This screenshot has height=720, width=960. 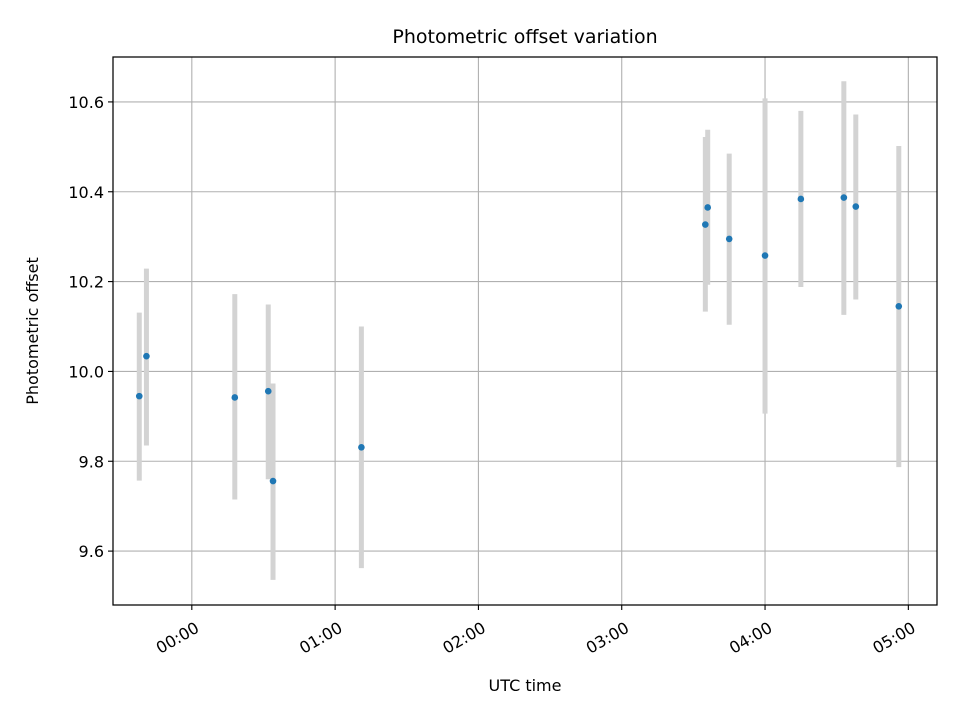 What do you see at coordinates (86, 282) in the screenshot?
I see `y-tick-label: 10.2` at bounding box center [86, 282].